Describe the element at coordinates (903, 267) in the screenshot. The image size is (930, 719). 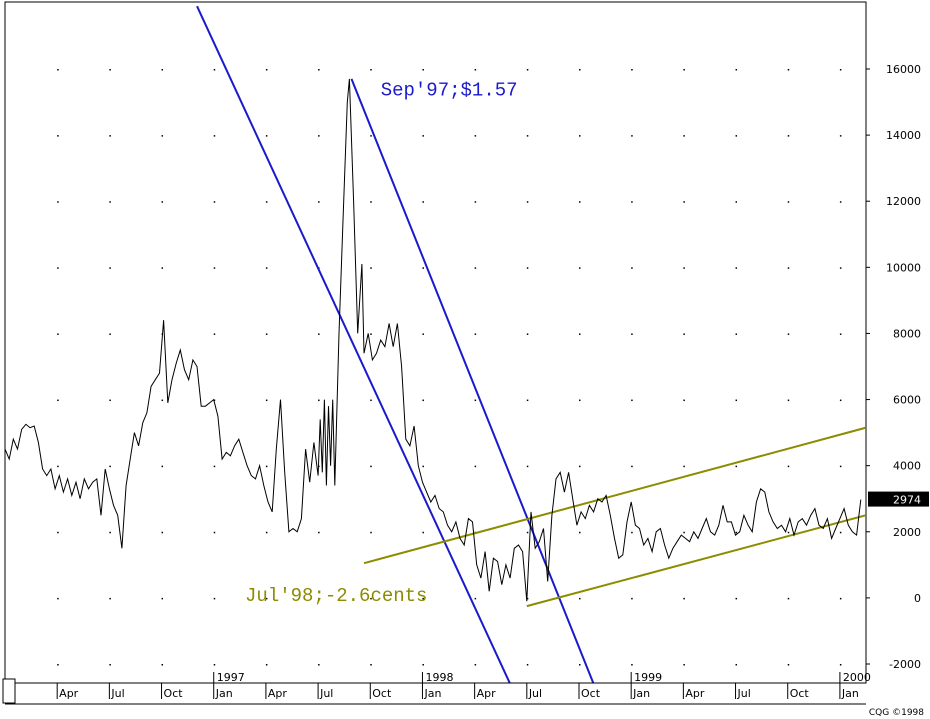
I see `y-tick-label: 10000` at that location.